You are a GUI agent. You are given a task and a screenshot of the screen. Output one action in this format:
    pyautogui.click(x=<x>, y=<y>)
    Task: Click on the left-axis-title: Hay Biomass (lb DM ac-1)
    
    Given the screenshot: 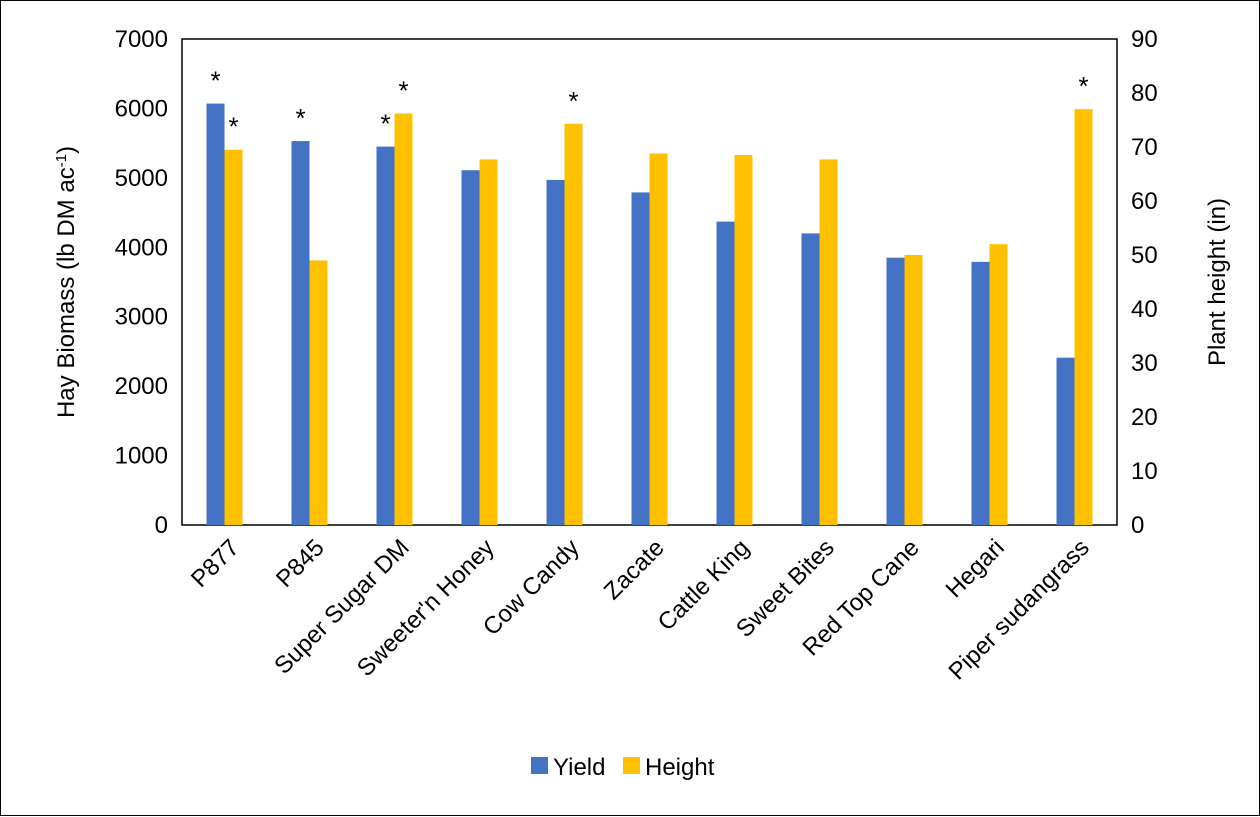 What is the action you would take?
    pyautogui.click(x=67, y=282)
    